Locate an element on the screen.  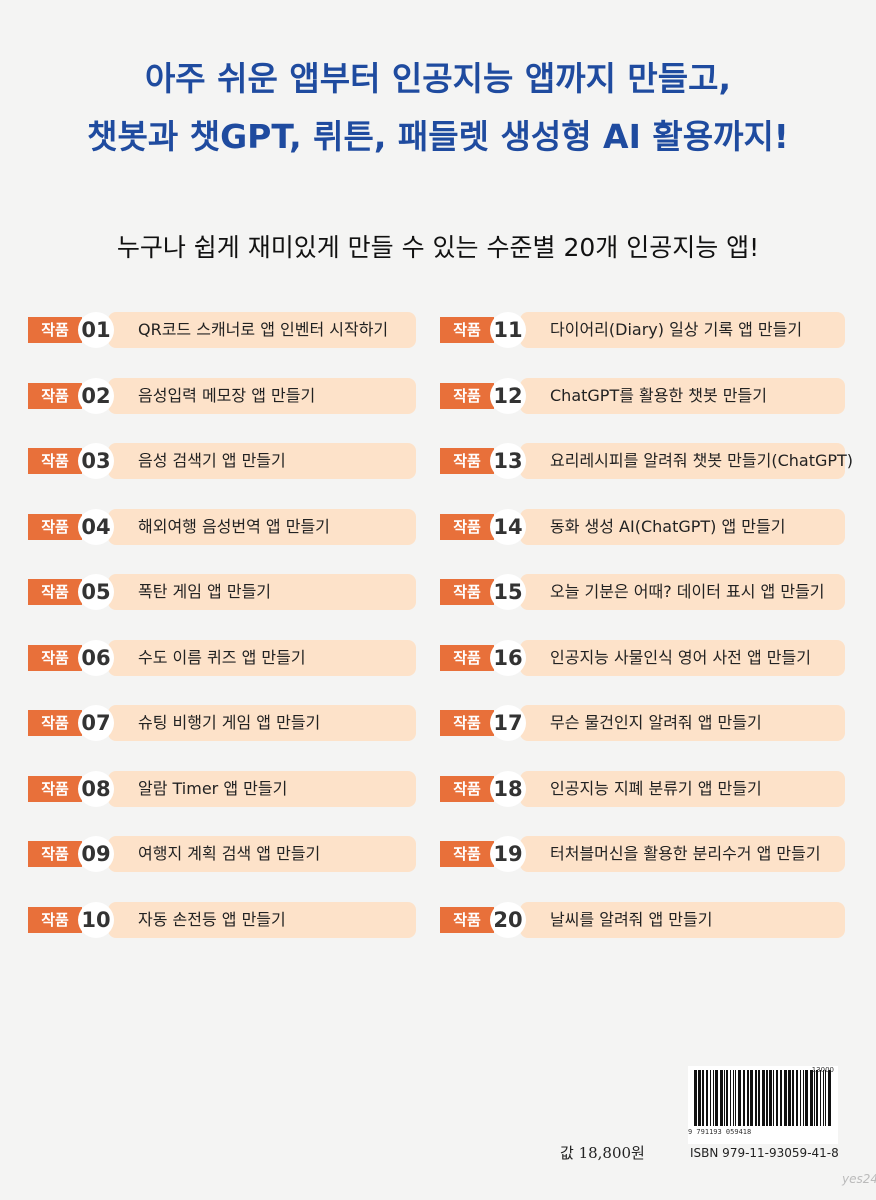
item: 터처블머신을 활용한 분리수거 앱 만들기 작품 19 is located at coordinates (642, 854).